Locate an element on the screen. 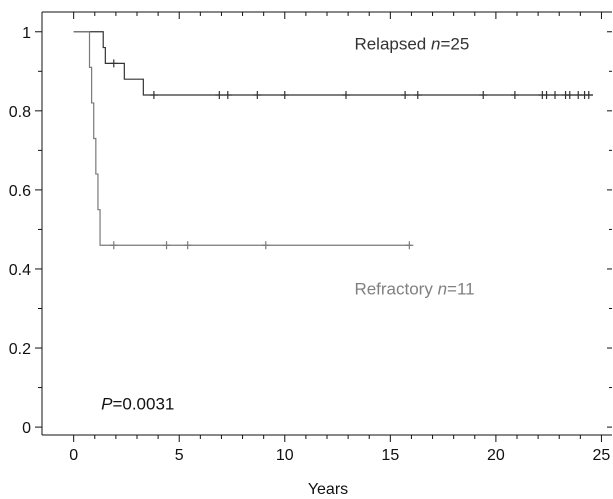  x-tick-label: 5 is located at coordinates (179, 455).